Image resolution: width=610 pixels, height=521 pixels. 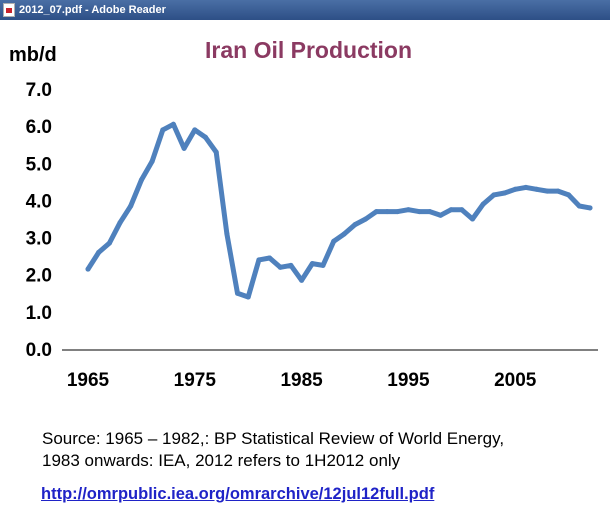 What do you see at coordinates (305, 10) in the screenshot?
I see `title-bar: 2012_07.pdf - Adobe Reader` at bounding box center [305, 10].